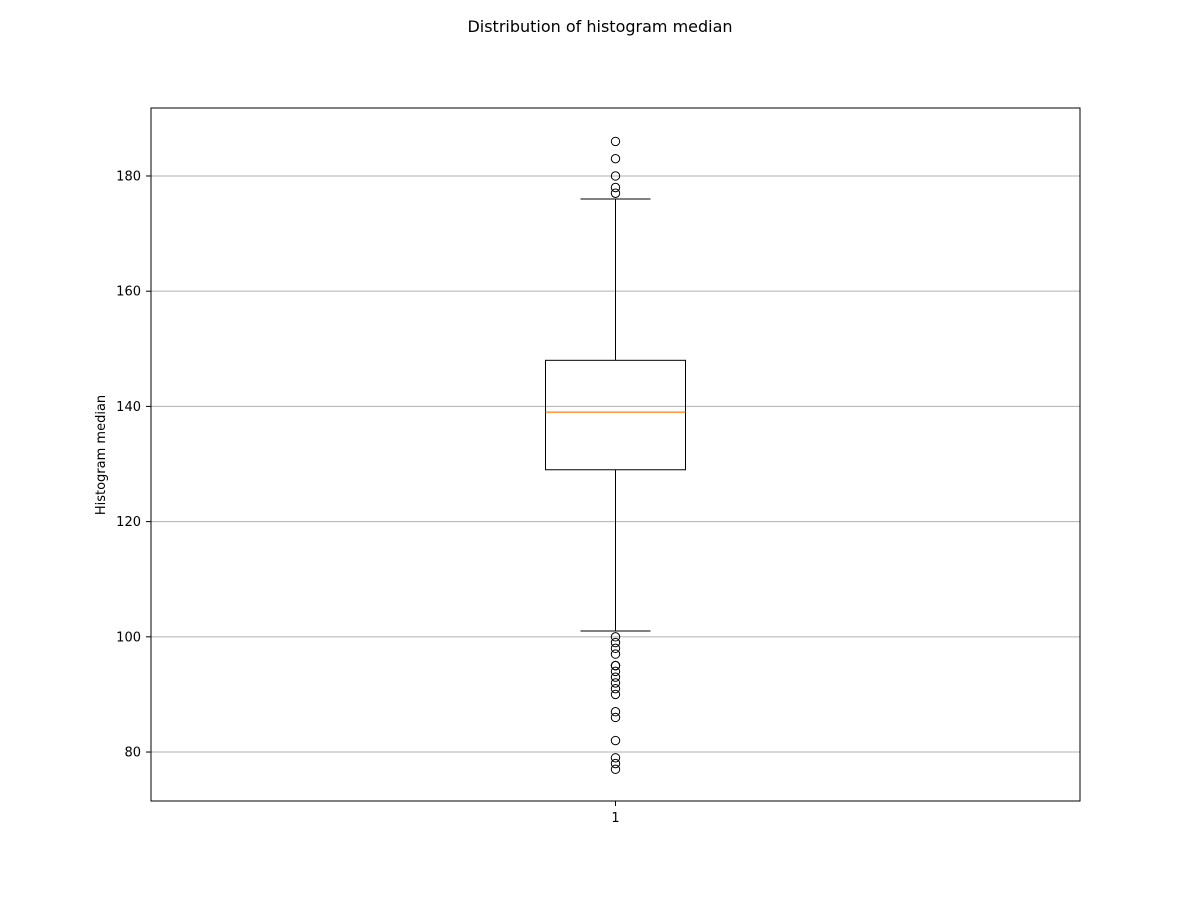  What do you see at coordinates (615, 415) in the screenshot?
I see `iqr-box` at bounding box center [615, 415].